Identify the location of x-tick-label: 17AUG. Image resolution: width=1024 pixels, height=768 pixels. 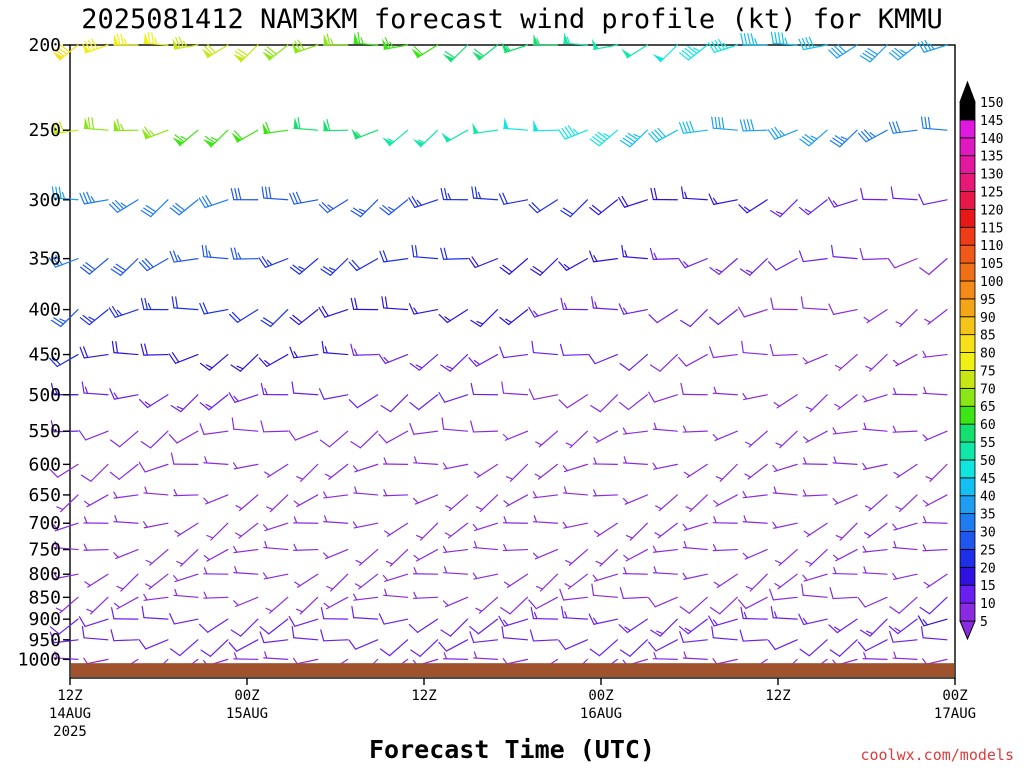
(955, 714).